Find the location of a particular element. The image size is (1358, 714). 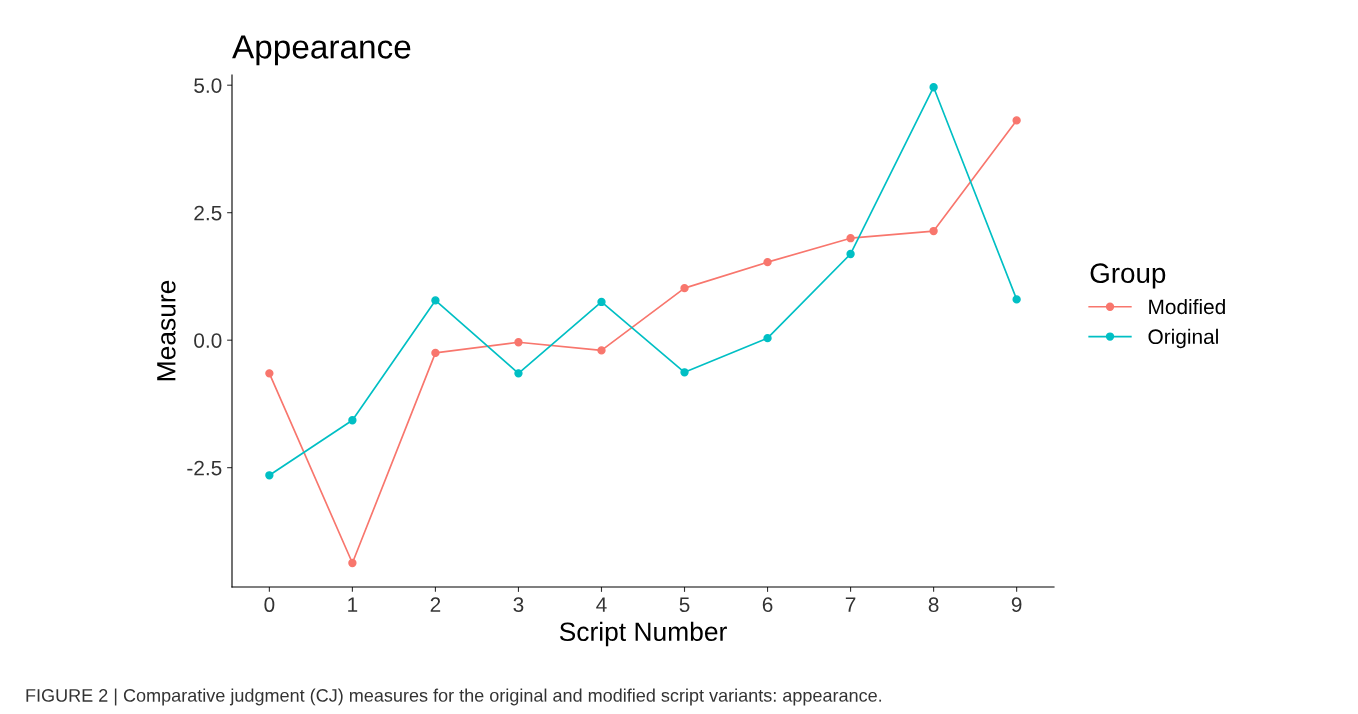

legend-label: Modified is located at coordinates (1187, 306).